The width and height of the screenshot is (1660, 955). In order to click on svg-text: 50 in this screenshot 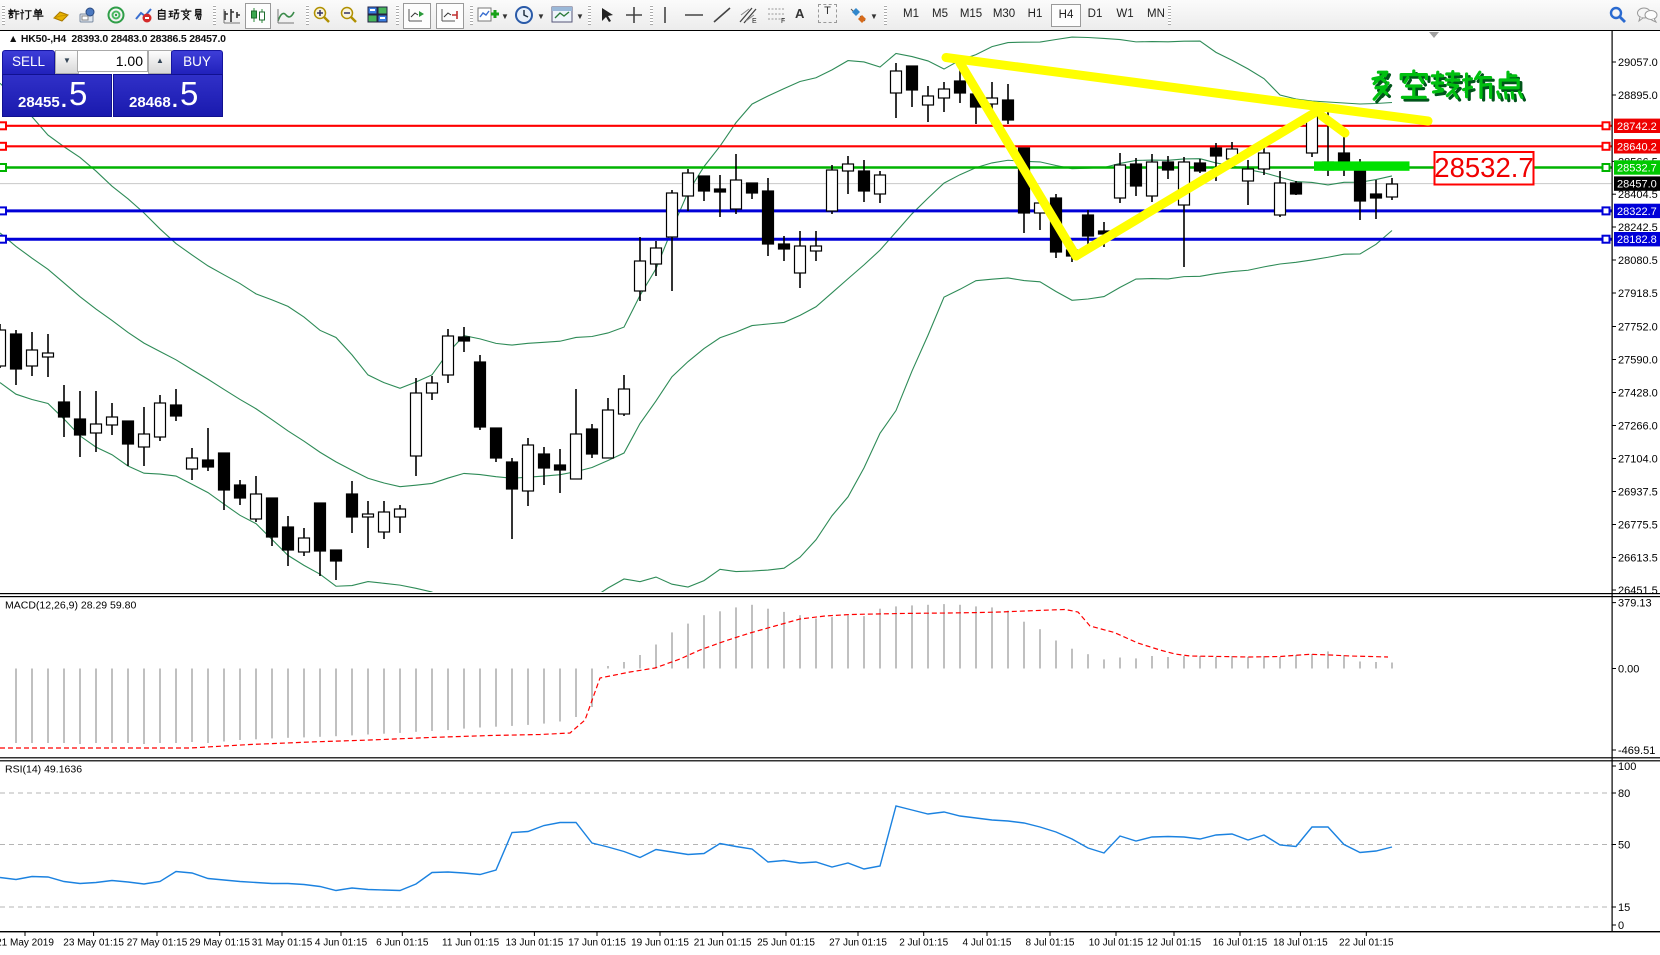, I will do `click(1624, 846)`.